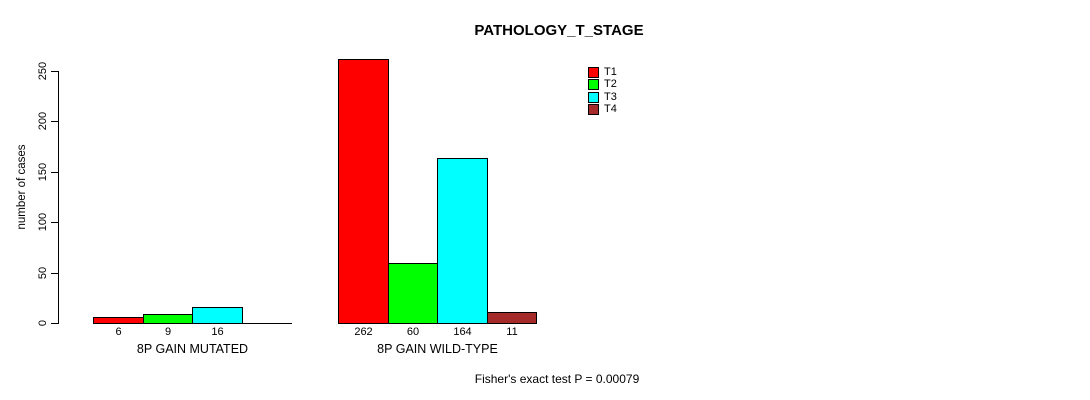 This screenshot has width=1090, height=400. What do you see at coordinates (593, 72) in the screenshot?
I see `legend-swatch-T1` at bounding box center [593, 72].